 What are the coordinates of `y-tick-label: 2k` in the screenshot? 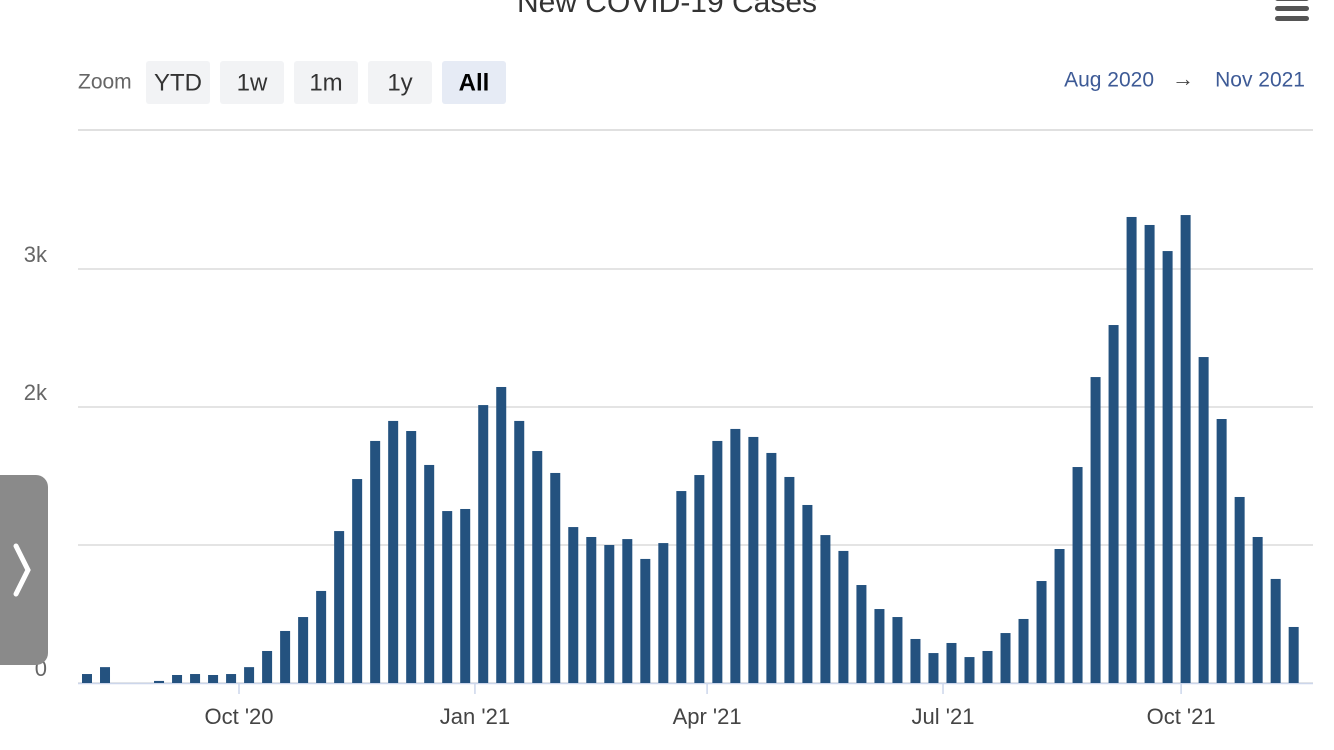 It's located at (36, 392).